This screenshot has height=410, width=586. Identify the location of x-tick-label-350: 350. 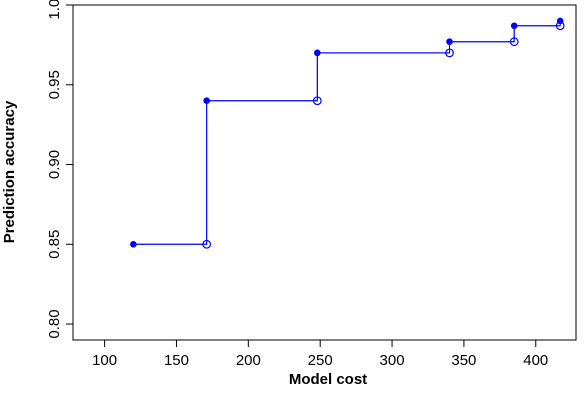
(463, 360).